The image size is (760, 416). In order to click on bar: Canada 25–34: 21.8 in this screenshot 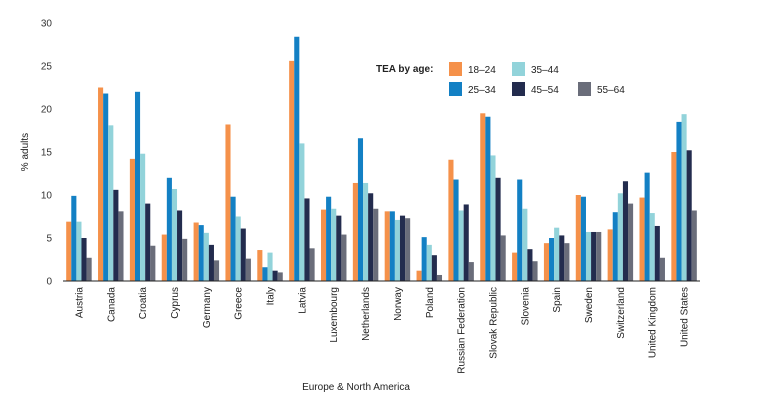, I will do `click(106, 187)`.